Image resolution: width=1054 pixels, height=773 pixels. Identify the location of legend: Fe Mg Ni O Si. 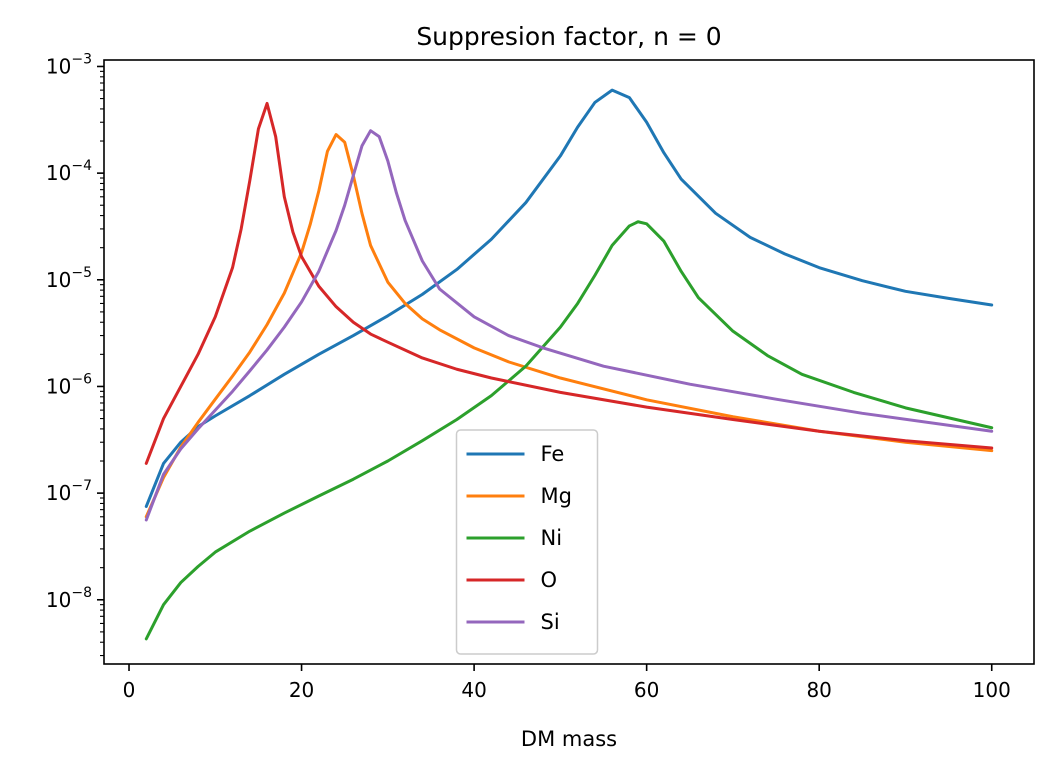
(527, 542).